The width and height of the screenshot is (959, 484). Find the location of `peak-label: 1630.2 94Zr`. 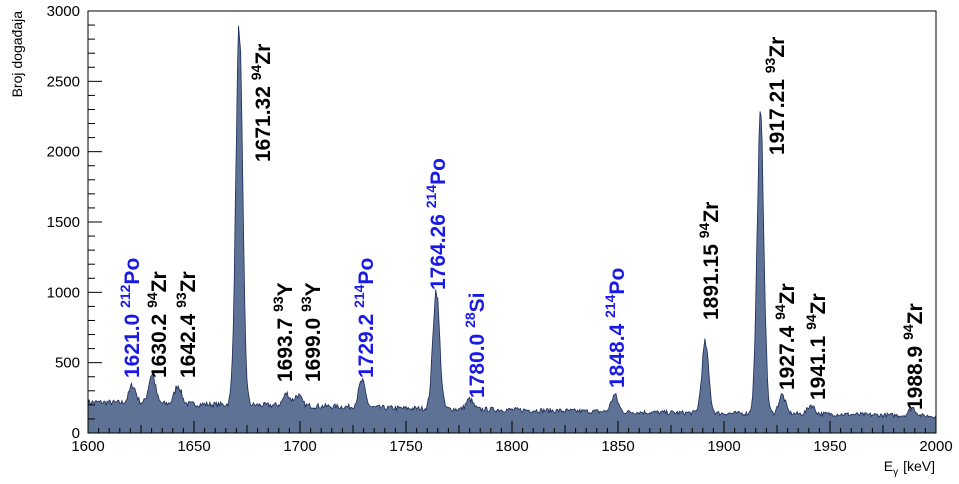

peak-label: 1630.2 94Zr is located at coordinates (157, 324).